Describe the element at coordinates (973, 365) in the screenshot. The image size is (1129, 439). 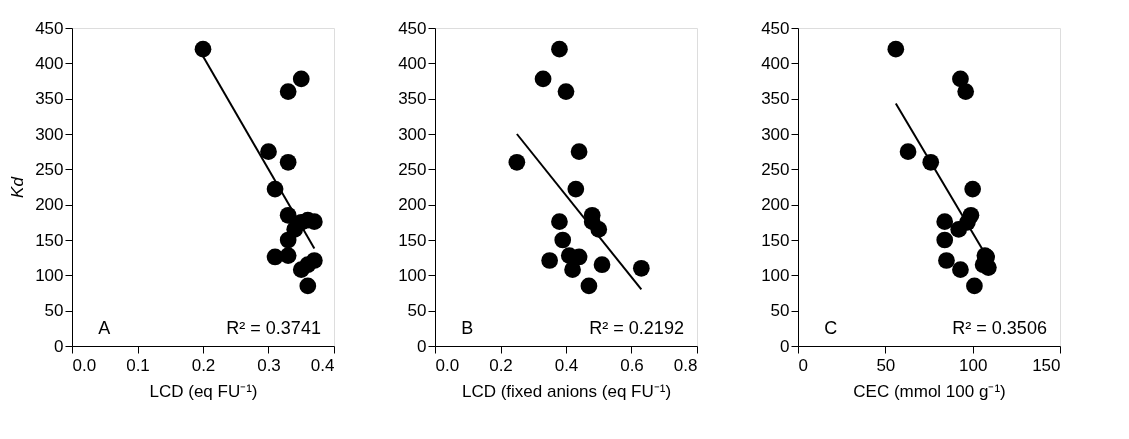
I see `x-tick-label: 100` at that location.